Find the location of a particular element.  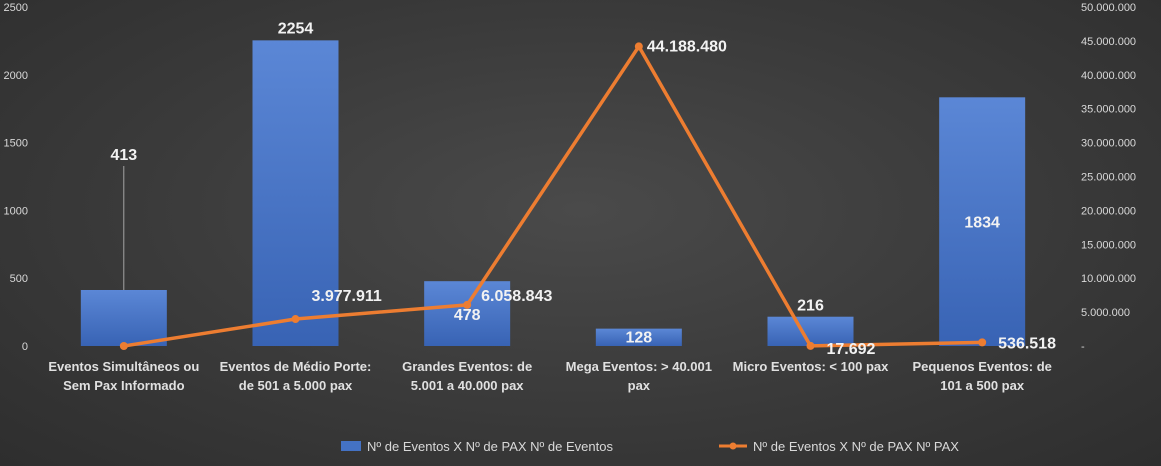

line-value-label: 17.692 is located at coordinates (851, 349).